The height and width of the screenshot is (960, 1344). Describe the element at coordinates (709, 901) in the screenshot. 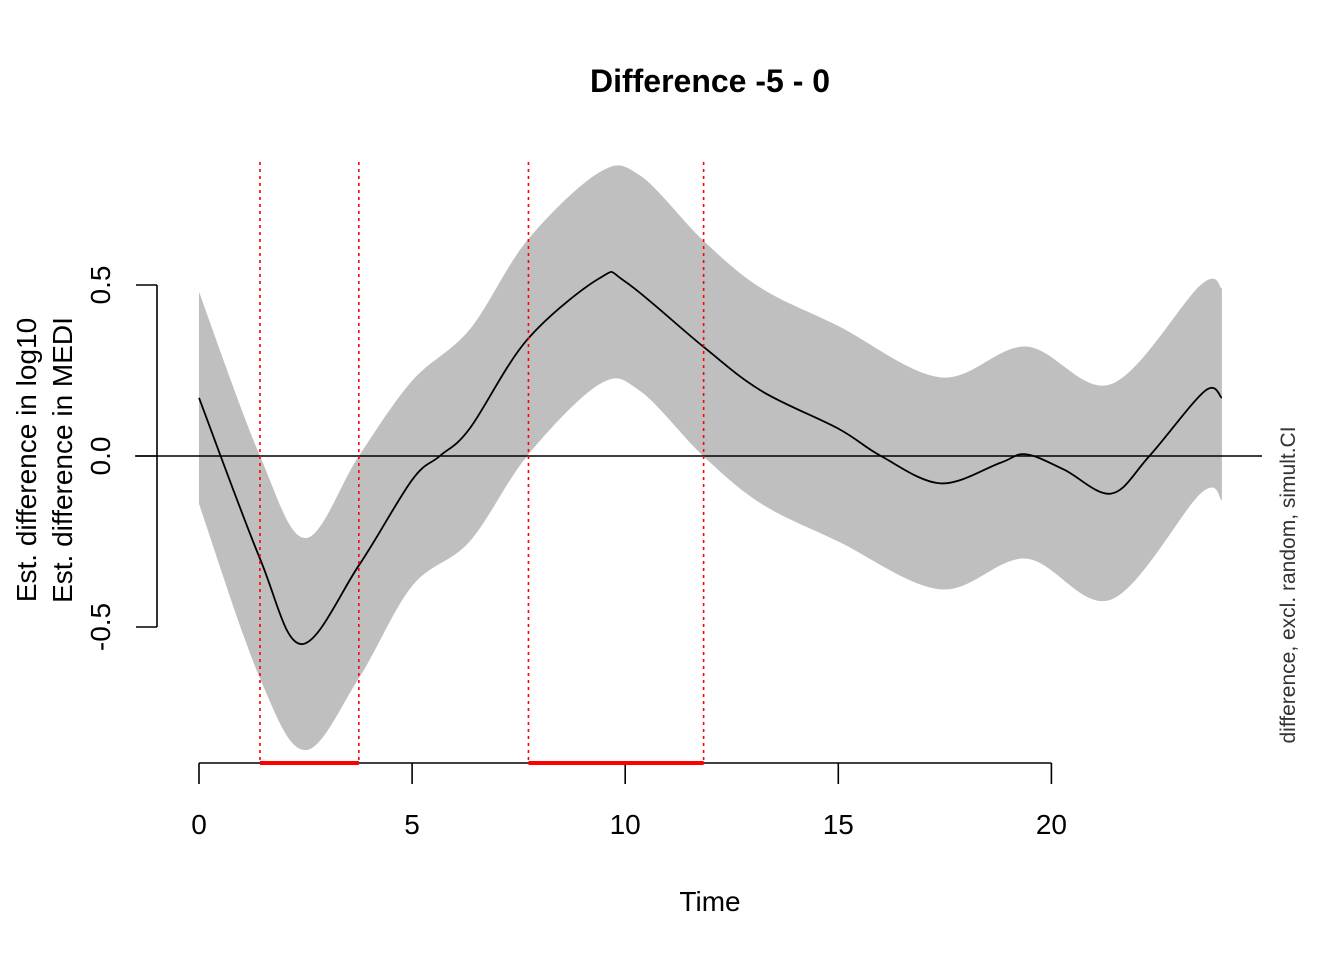

I see `x-axis-label: Time` at that location.